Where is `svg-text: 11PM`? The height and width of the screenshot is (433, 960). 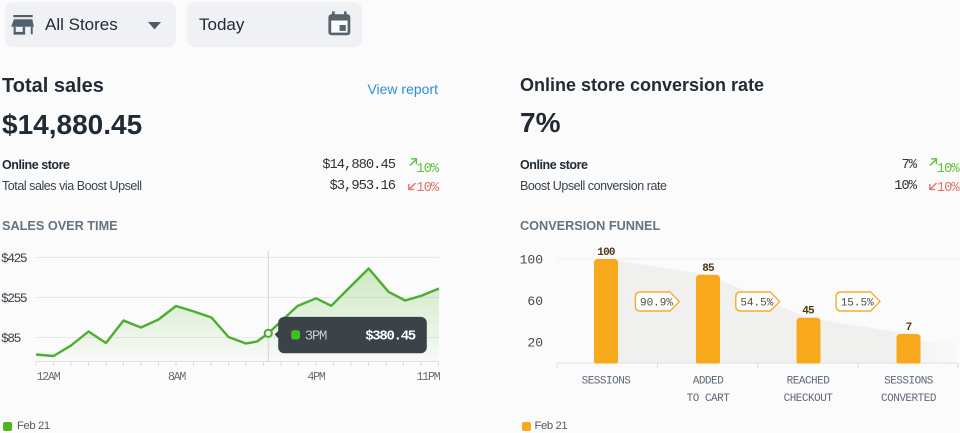 svg-text: 11PM is located at coordinates (429, 377).